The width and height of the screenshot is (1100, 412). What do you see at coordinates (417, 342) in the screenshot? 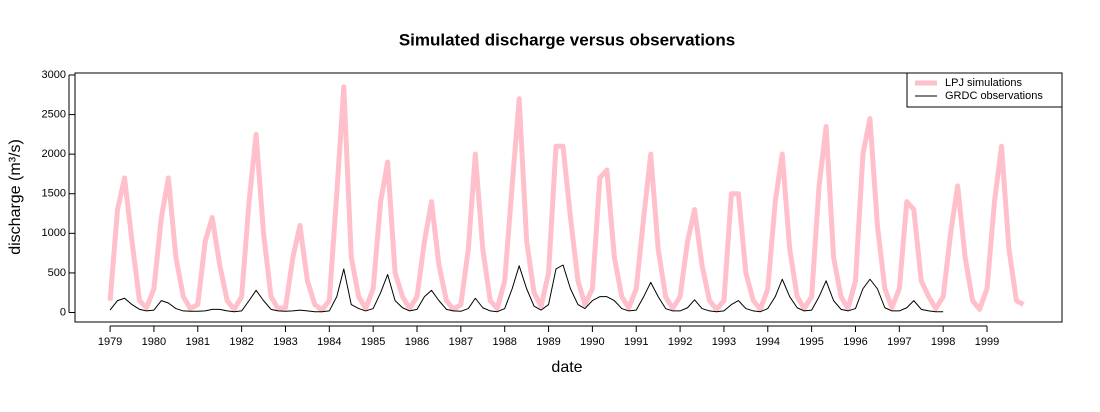
I see `x-tick-label: 1986` at bounding box center [417, 342].